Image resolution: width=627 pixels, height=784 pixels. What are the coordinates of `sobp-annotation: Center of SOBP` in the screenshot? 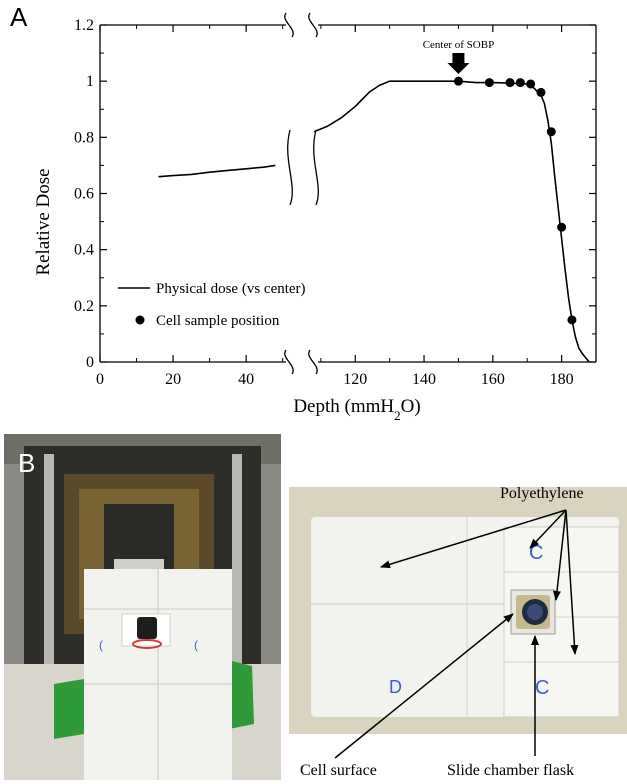 It's located at (459, 45).